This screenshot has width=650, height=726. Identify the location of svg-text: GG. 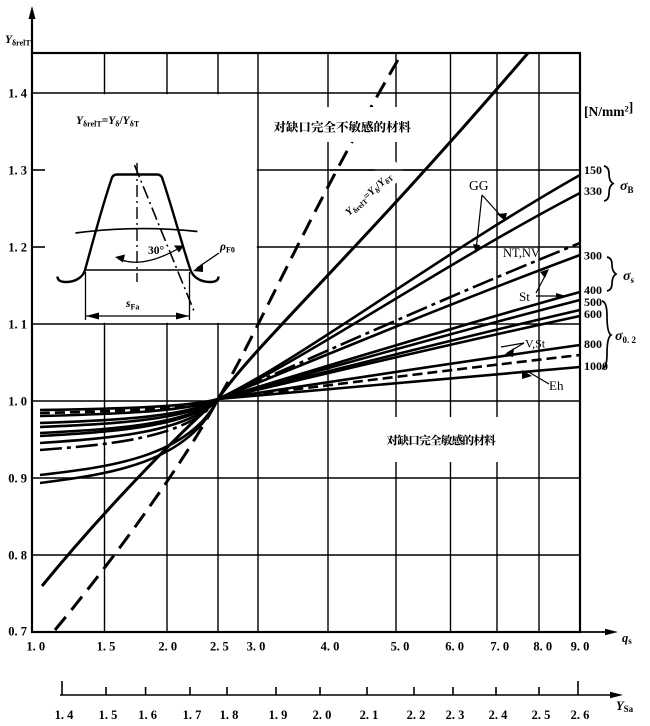
(479, 185).